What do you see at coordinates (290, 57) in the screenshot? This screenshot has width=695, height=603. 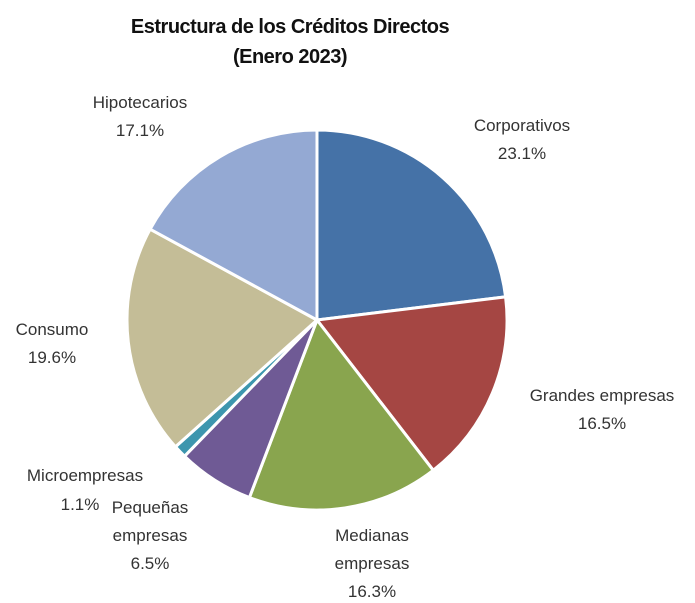 I see `chart-subtitle: (Enero 2023)` at bounding box center [290, 57].